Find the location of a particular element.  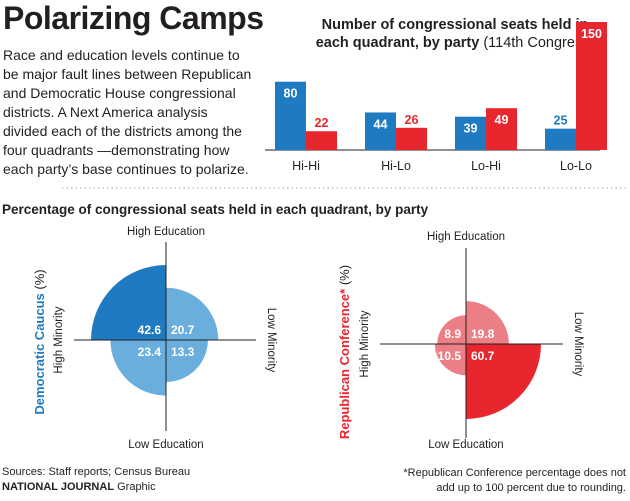

bar-value-label: 150 is located at coordinates (591, 34).